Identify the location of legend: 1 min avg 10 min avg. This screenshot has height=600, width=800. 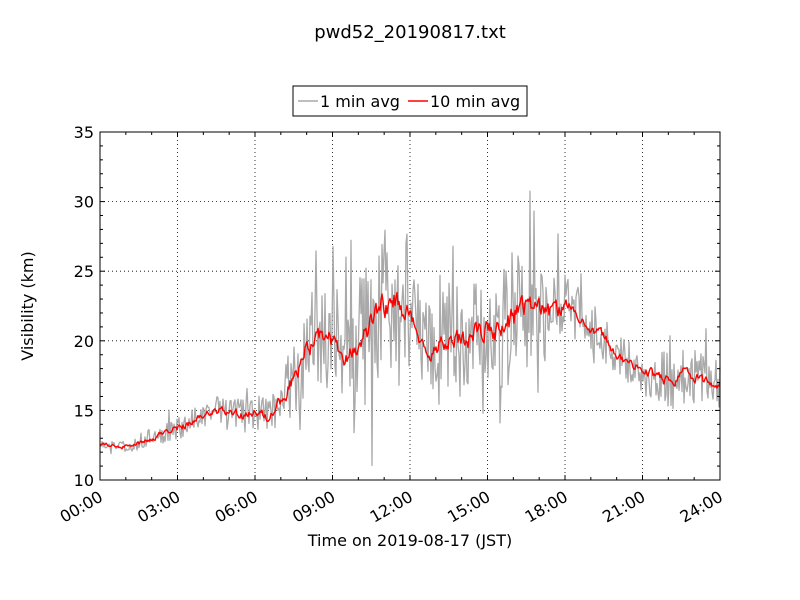
(410, 101).